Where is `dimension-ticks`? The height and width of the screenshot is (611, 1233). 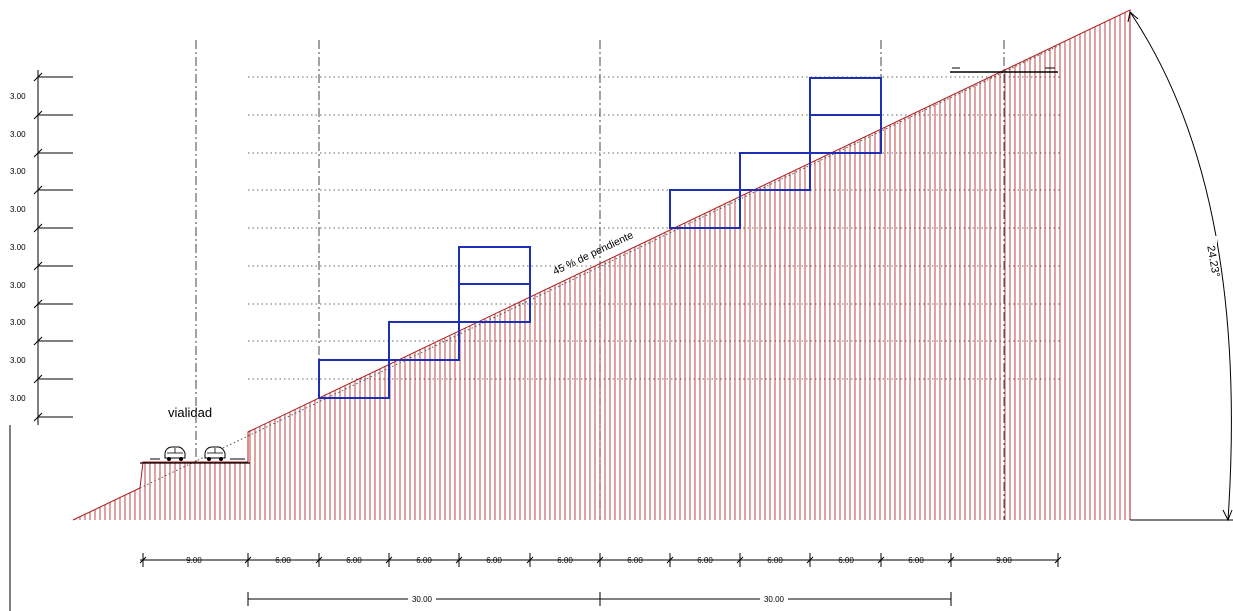
dimension-ticks is located at coordinates (600, 560).